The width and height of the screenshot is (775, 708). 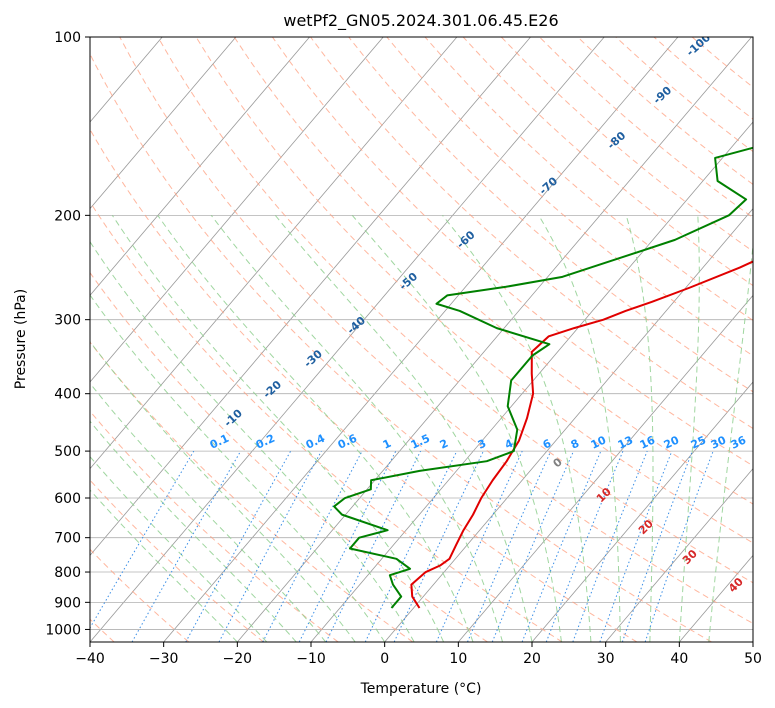 What do you see at coordinates (21, 339) in the screenshot?
I see `y-axis-label: Pressure (hPa)` at bounding box center [21, 339].